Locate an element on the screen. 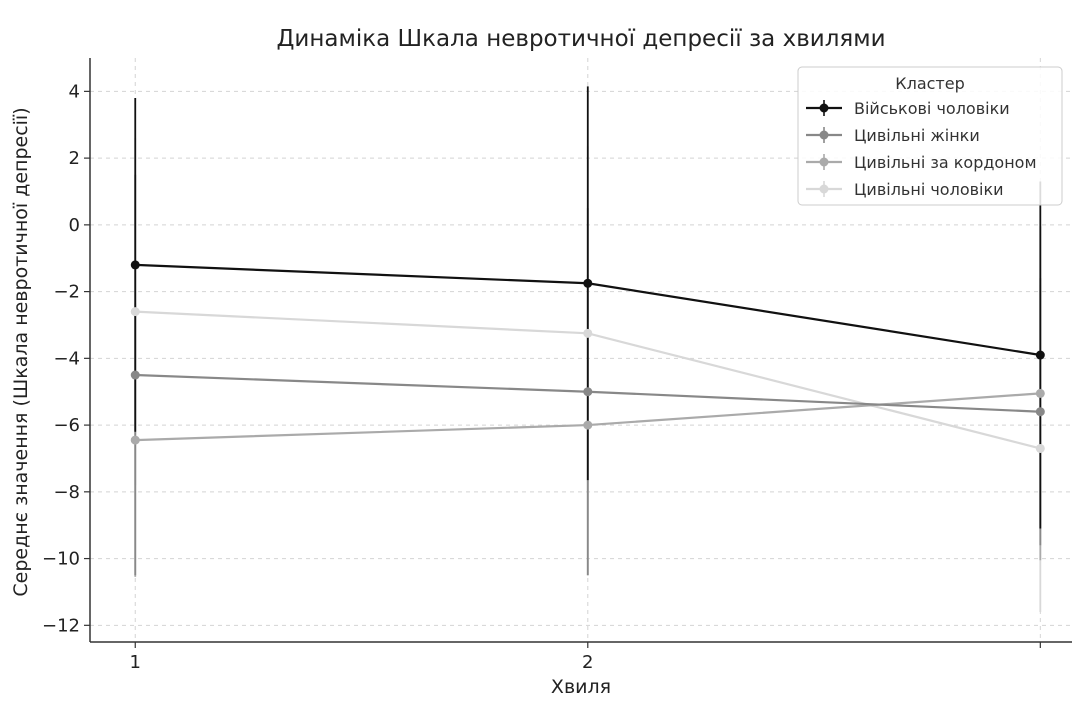  y-tick-label: −8 is located at coordinates (66, 492).